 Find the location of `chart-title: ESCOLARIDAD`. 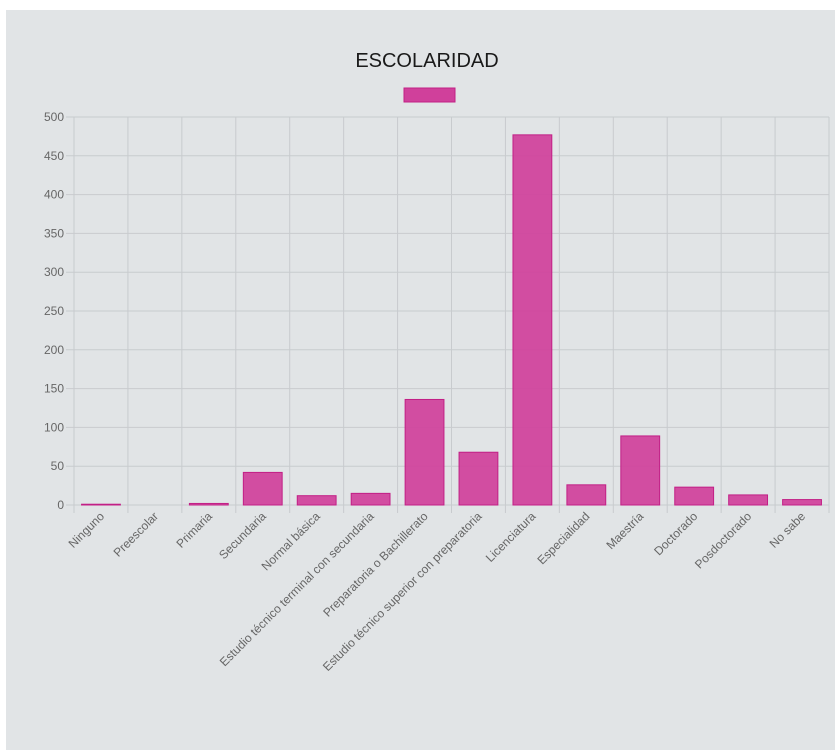

chart-title: ESCOLARIDAD is located at coordinates (426, 61).